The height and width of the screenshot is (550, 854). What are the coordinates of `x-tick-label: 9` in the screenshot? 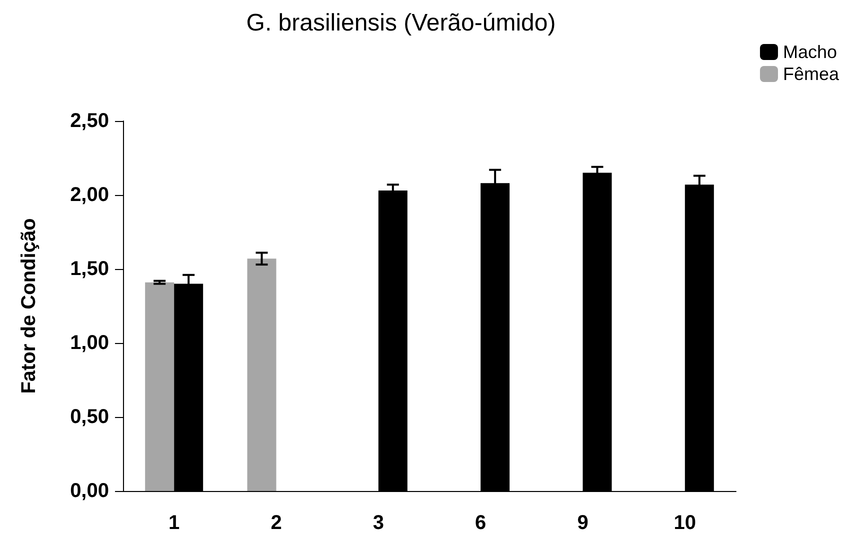 It's located at (582, 523).